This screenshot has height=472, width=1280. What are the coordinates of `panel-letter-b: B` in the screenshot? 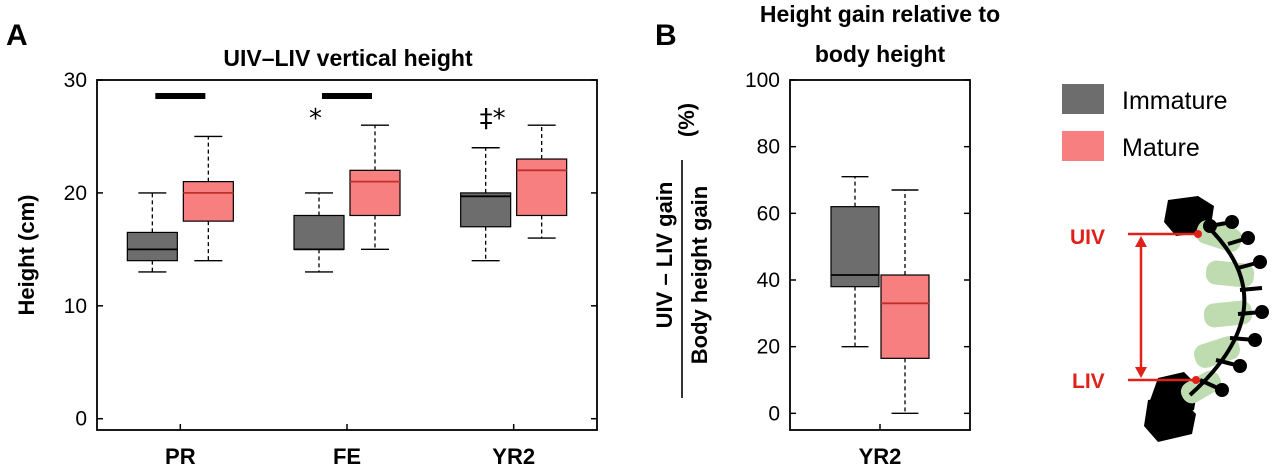 It's located at (666, 35).